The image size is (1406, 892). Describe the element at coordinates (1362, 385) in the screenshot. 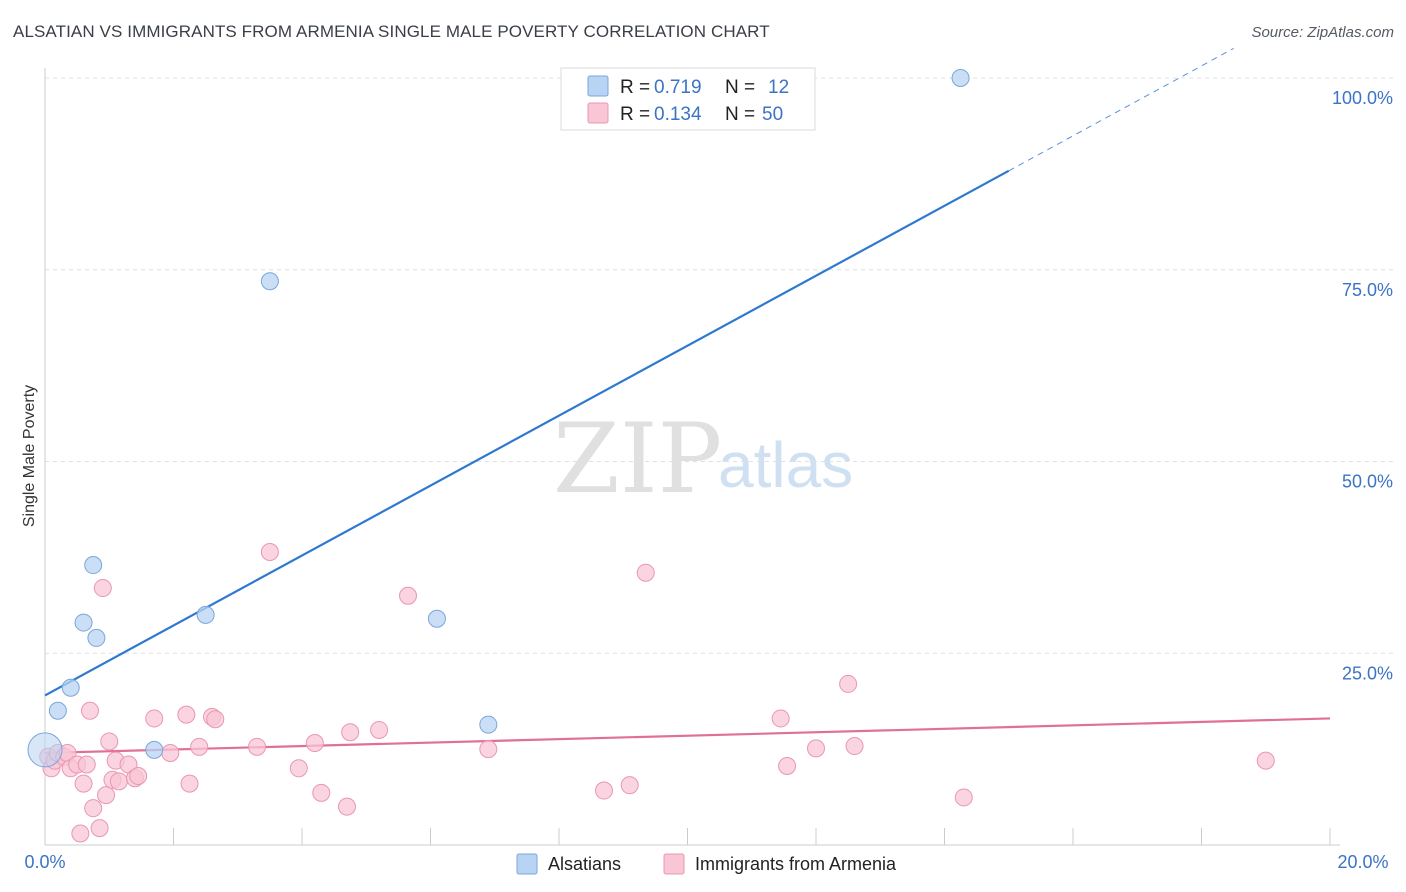

I see `y-axis-tick-labels: 25.0% 50.0% 75.0% 100.0%` at that location.